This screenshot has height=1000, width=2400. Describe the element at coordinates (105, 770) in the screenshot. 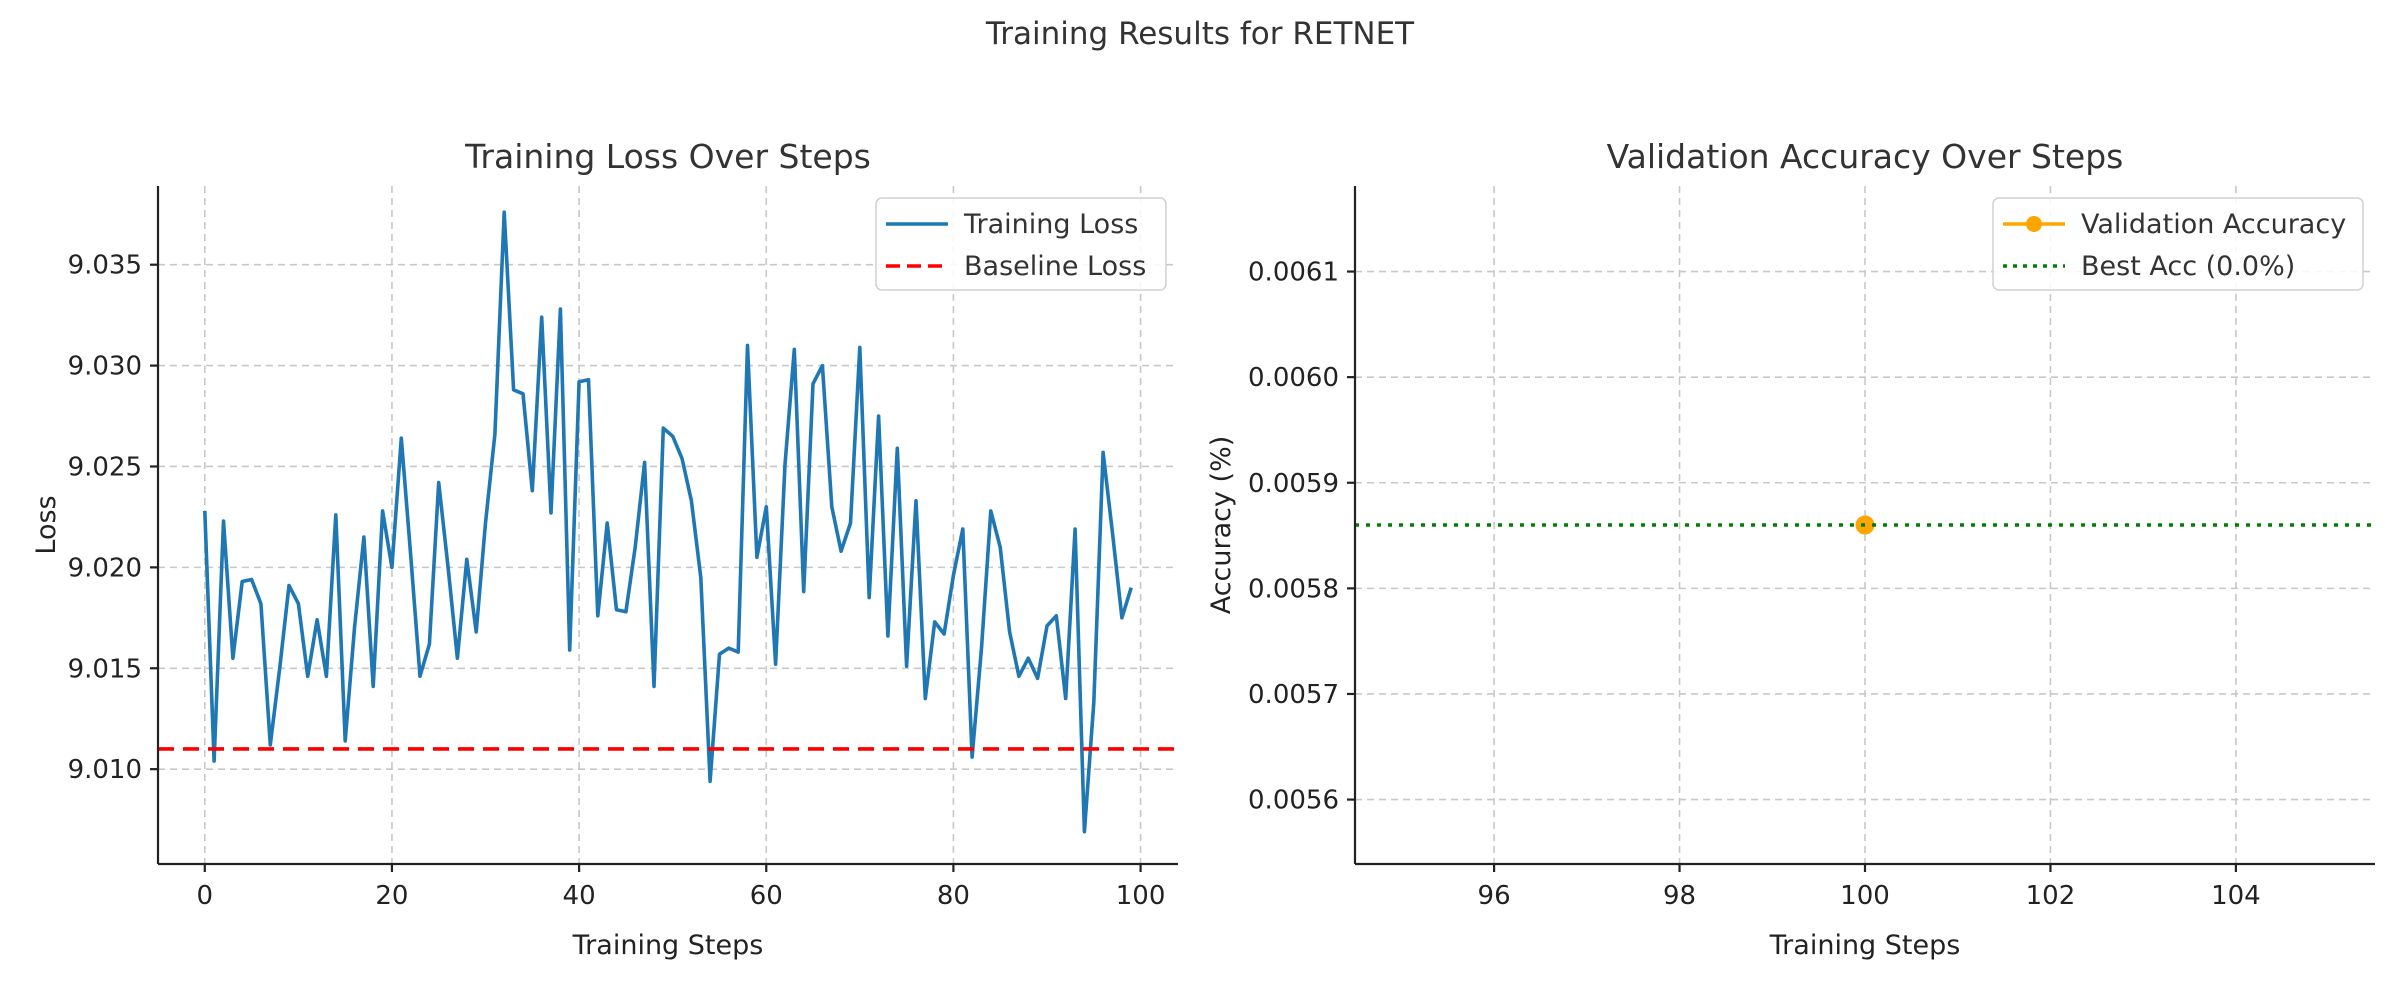

I see `y-tick-label: 9.010` at that location.